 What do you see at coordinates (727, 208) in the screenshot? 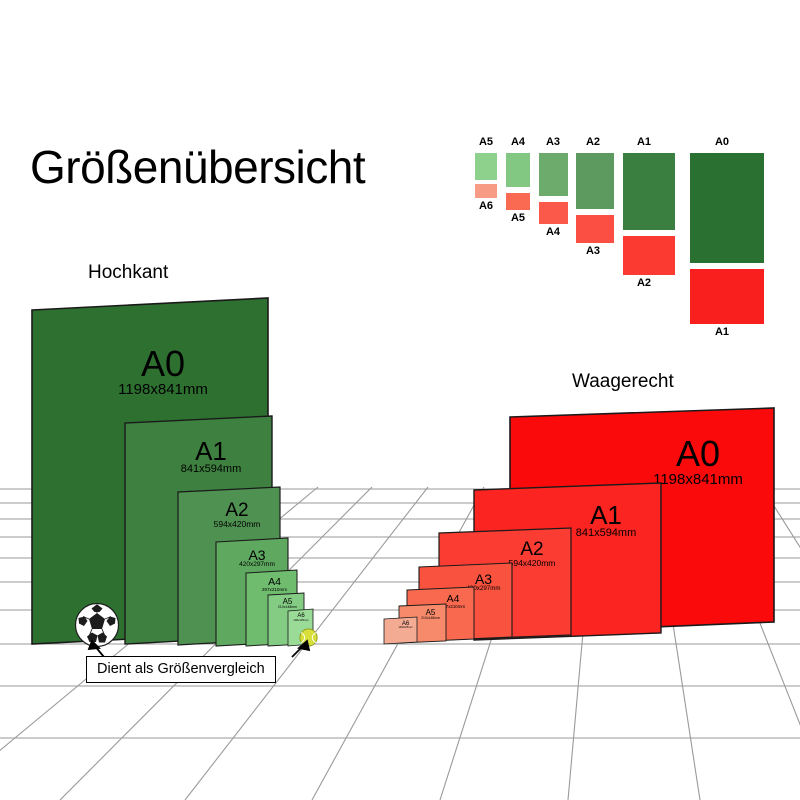
I see `legend-portrait-swatch-a0` at bounding box center [727, 208].